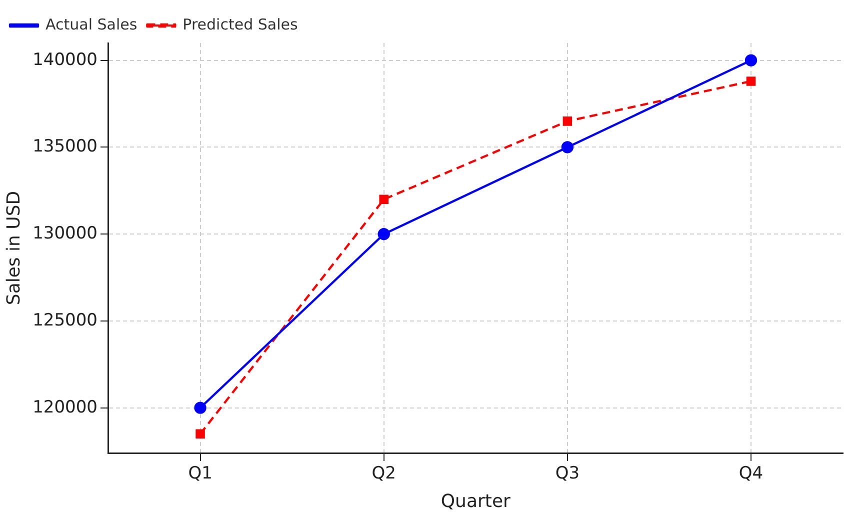 Image resolution: width=850 pixels, height=517 pixels. Describe the element at coordinates (65, 60) in the screenshot. I see `y-tick-label: 140000` at that location.